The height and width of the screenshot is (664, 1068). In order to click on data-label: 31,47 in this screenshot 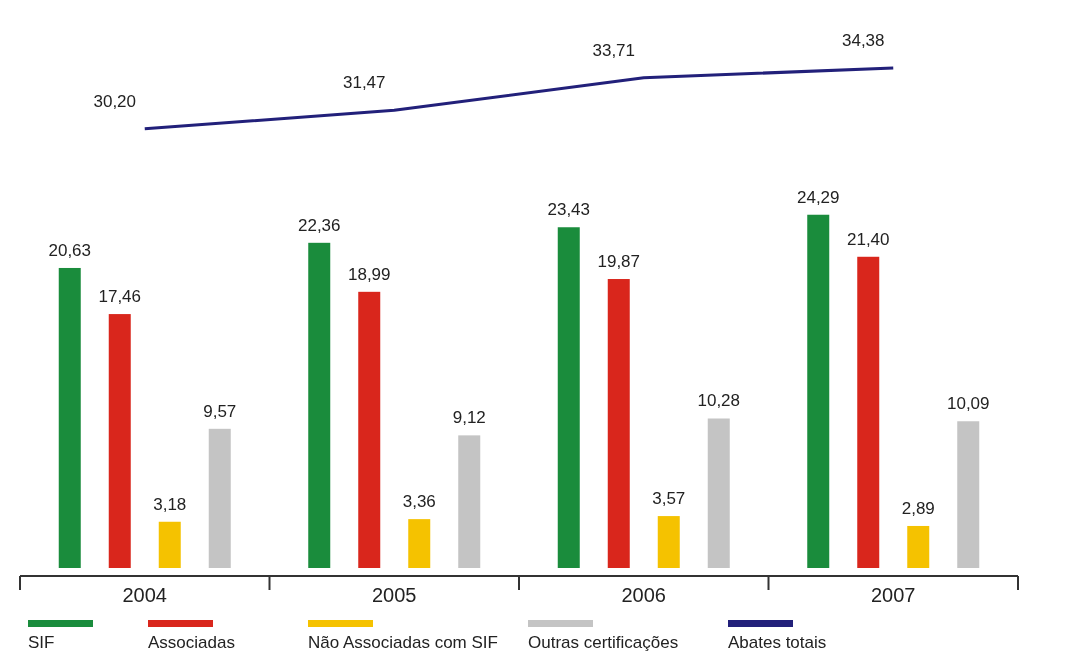, I will do `click(364, 83)`.